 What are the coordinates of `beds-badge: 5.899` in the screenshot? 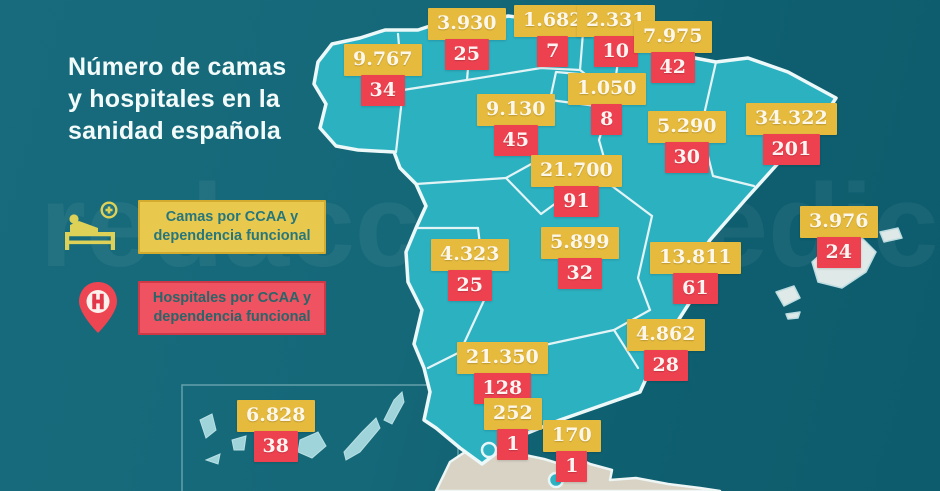 It's located at (580, 243).